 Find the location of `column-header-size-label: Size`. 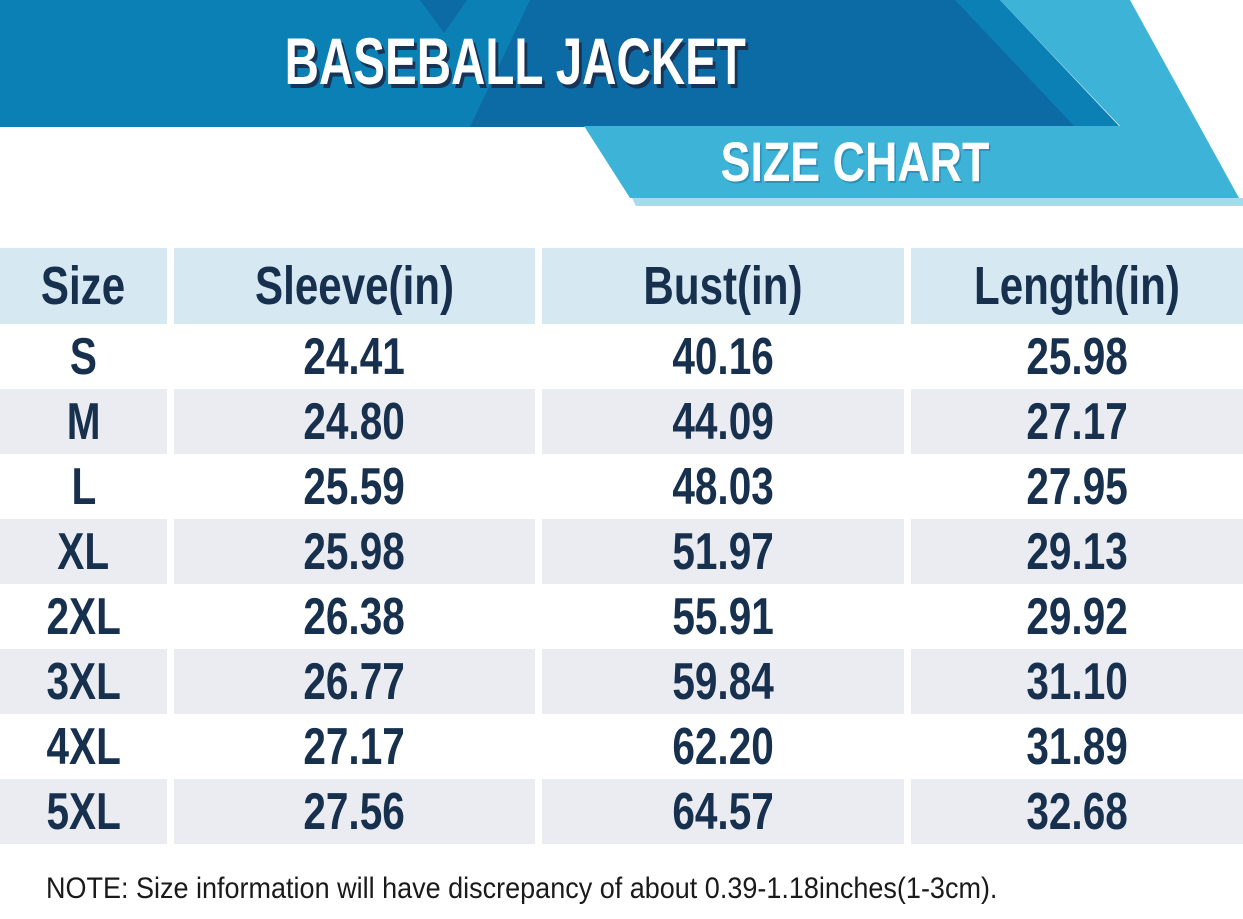

column-header-size-label: Size is located at coordinates (83, 286).